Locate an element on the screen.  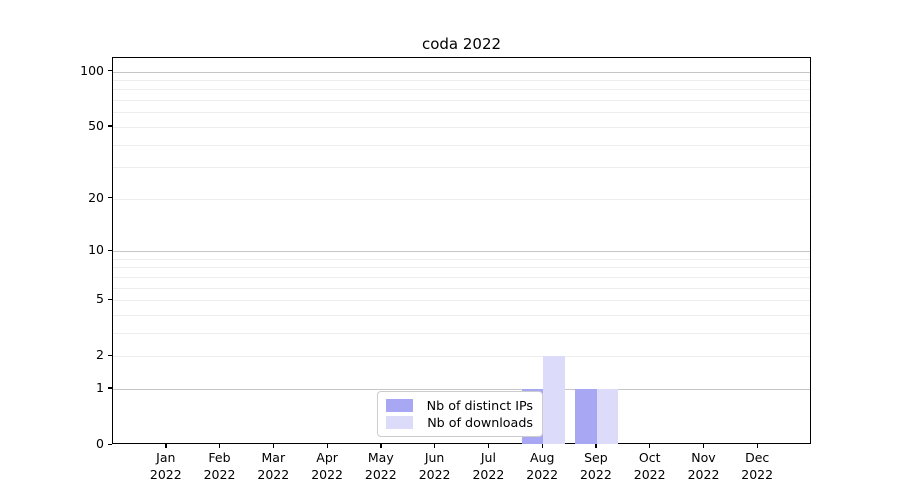
x-tick-label-jul: Jul 2022 is located at coordinates (488, 466).